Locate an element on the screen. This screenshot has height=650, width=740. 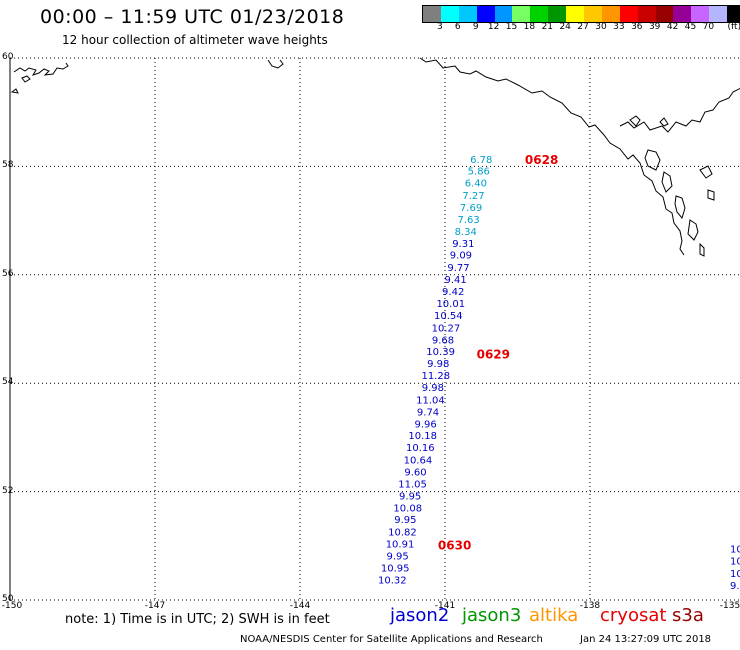
color-scale-label: 42 is located at coordinates (672, 27).